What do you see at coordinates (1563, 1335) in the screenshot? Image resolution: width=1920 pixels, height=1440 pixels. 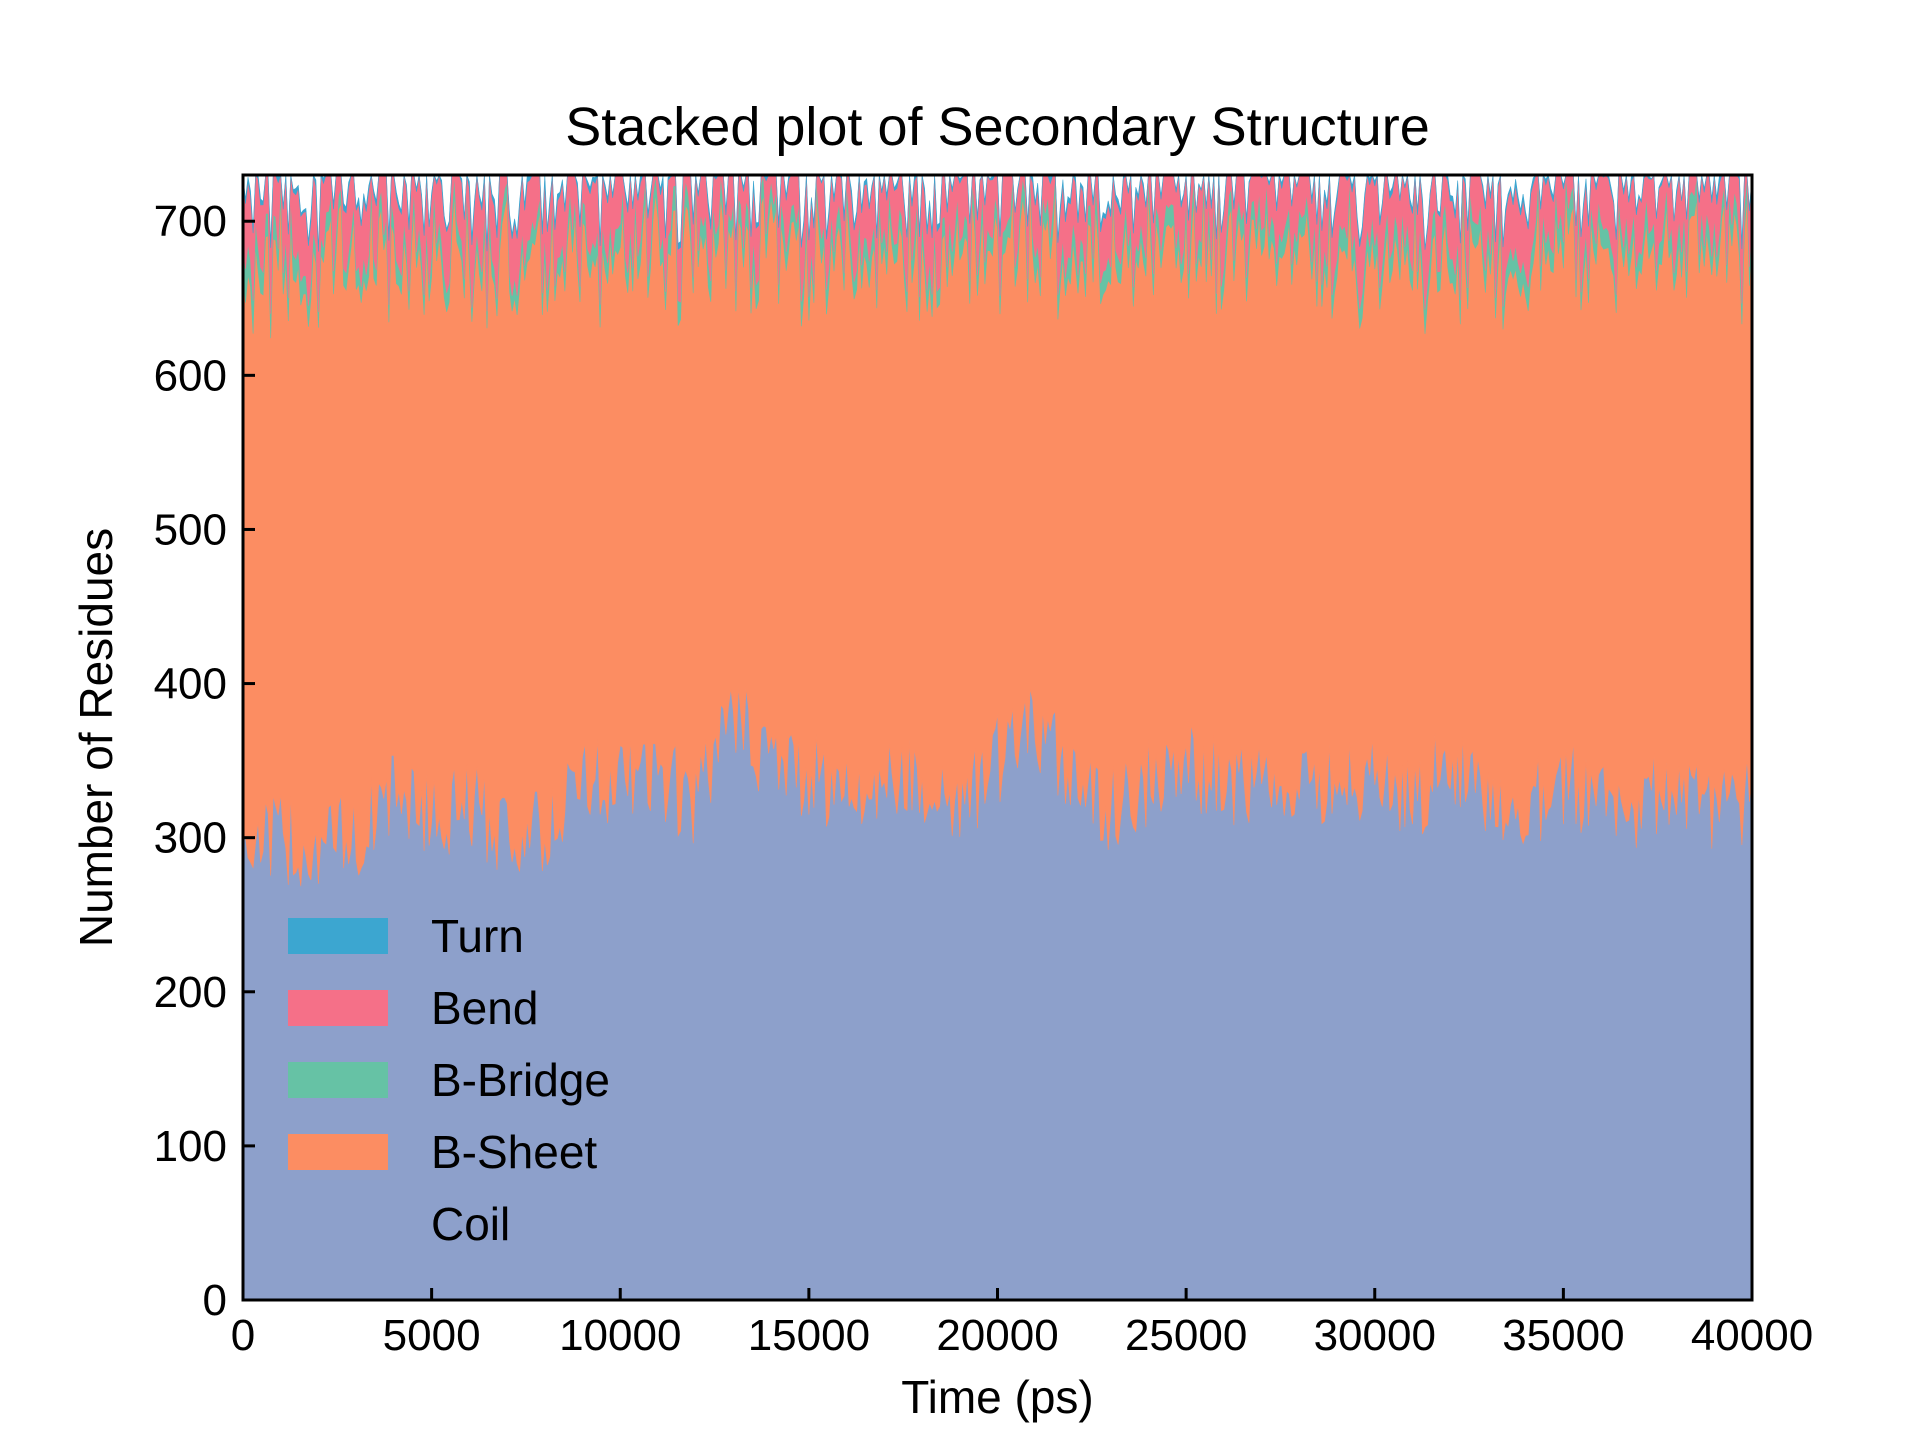 I see `x-tick-label: 35000` at bounding box center [1563, 1335].